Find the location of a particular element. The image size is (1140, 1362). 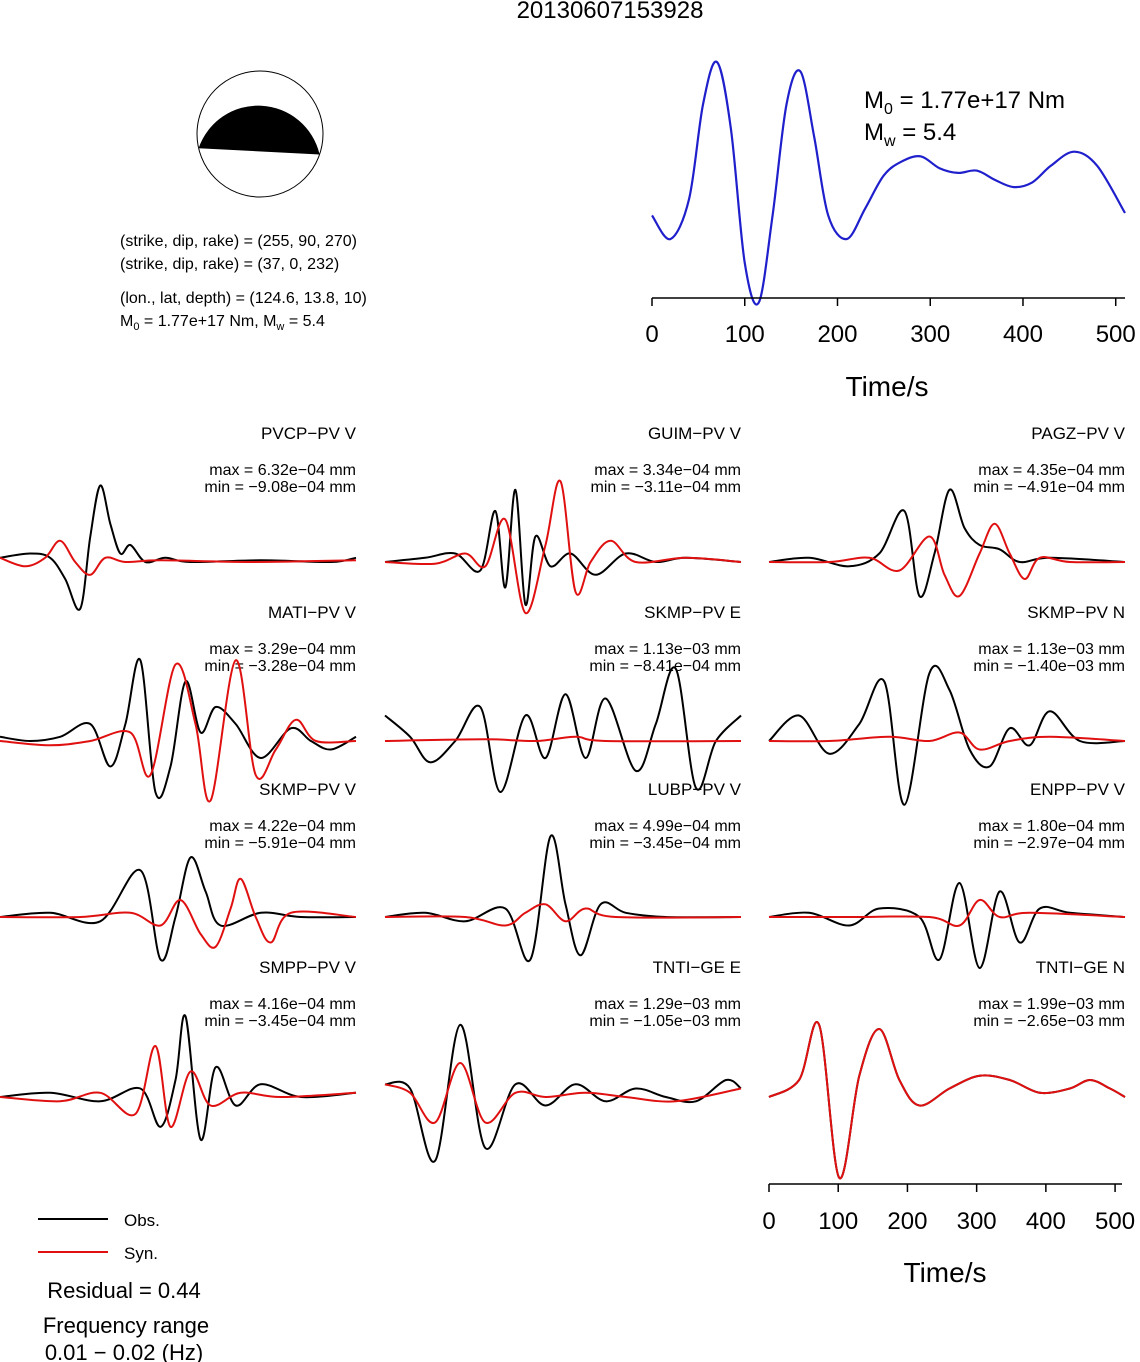

station-min: min = −9.08e−04 mm is located at coordinates (280, 487).